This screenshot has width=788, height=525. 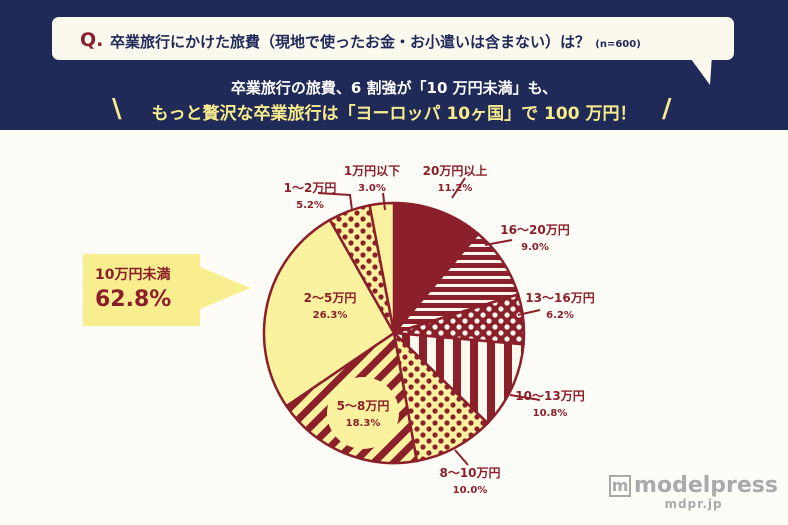 What do you see at coordinates (470, 473) in the screenshot?
I see `slice-label-text: 8～10万円` at bounding box center [470, 473].